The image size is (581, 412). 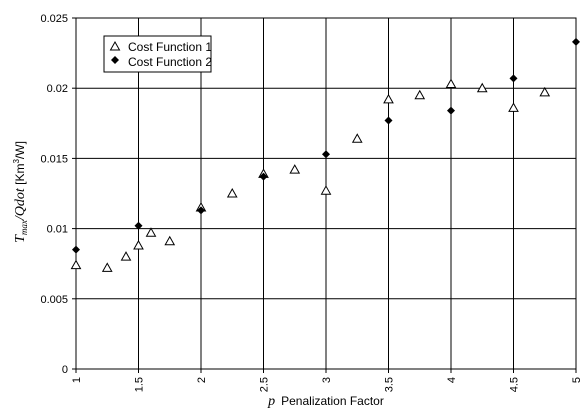 What do you see at coordinates (327, 380) in the screenshot?
I see `x-tick-label: 3` at bounding box center [327, 380].